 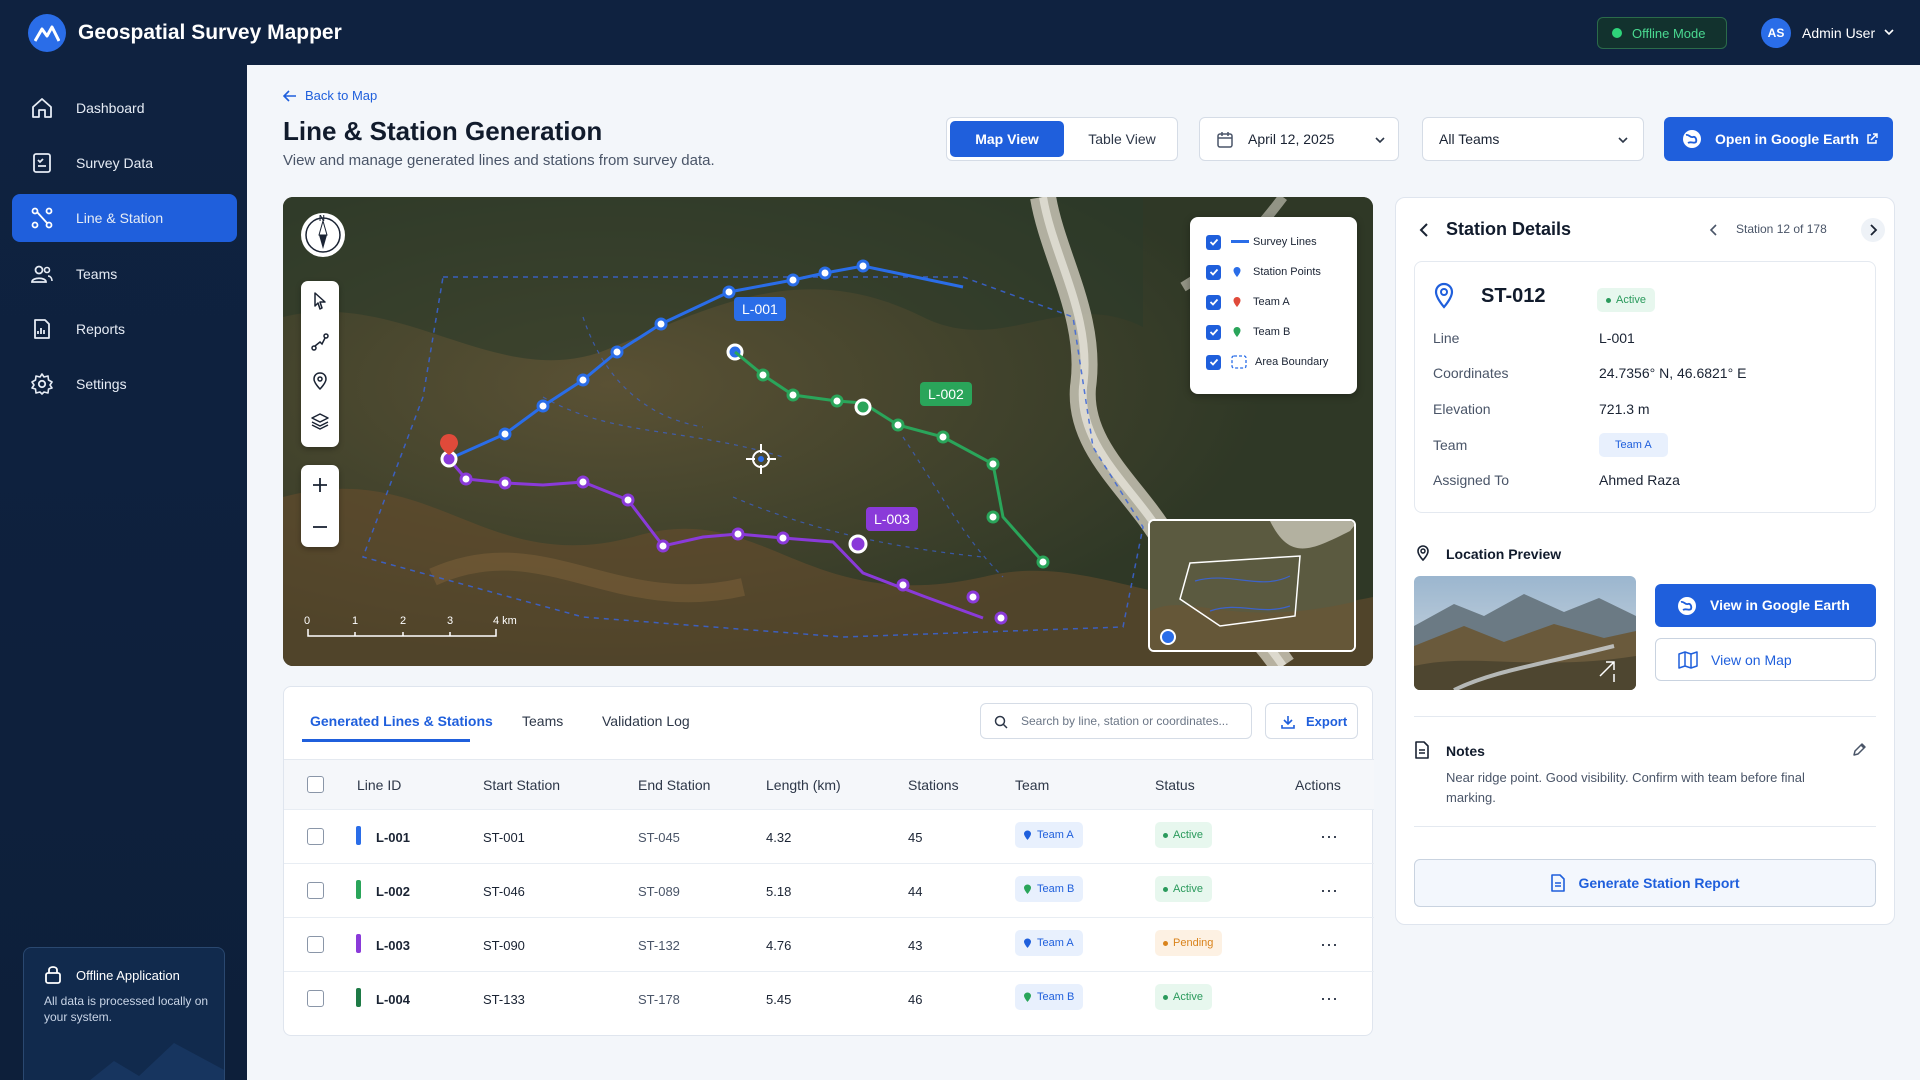 What do you see at coordinates (330, 95) in the screenshot?
I see `back-to-map-link: Back to Map` at bounding box center [330, 95].